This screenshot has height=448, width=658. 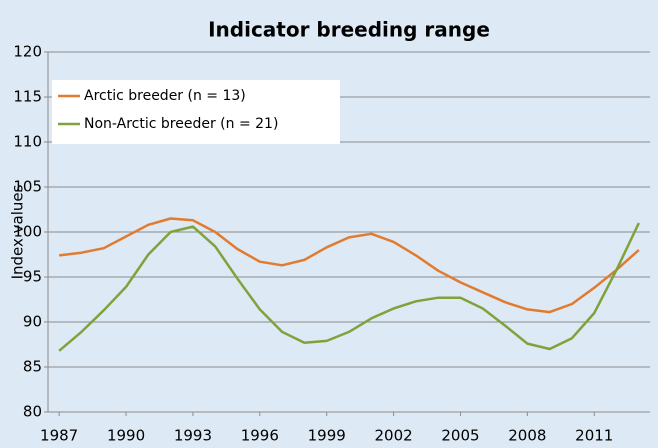 I want to click on y-tick-label: 120, so click(x=27, y=52).